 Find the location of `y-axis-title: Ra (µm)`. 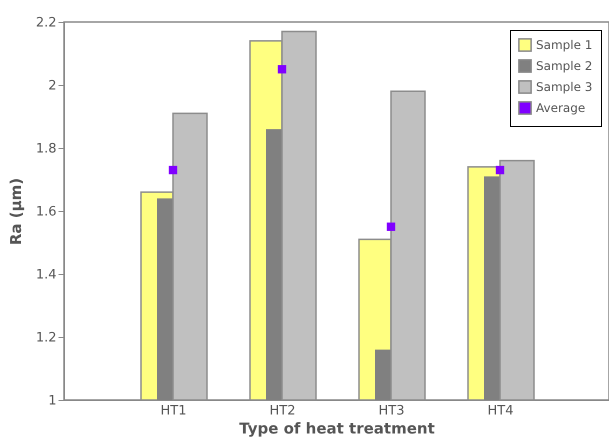

y-axis-title: Ra (µm) is located at coordinates (15, 212).